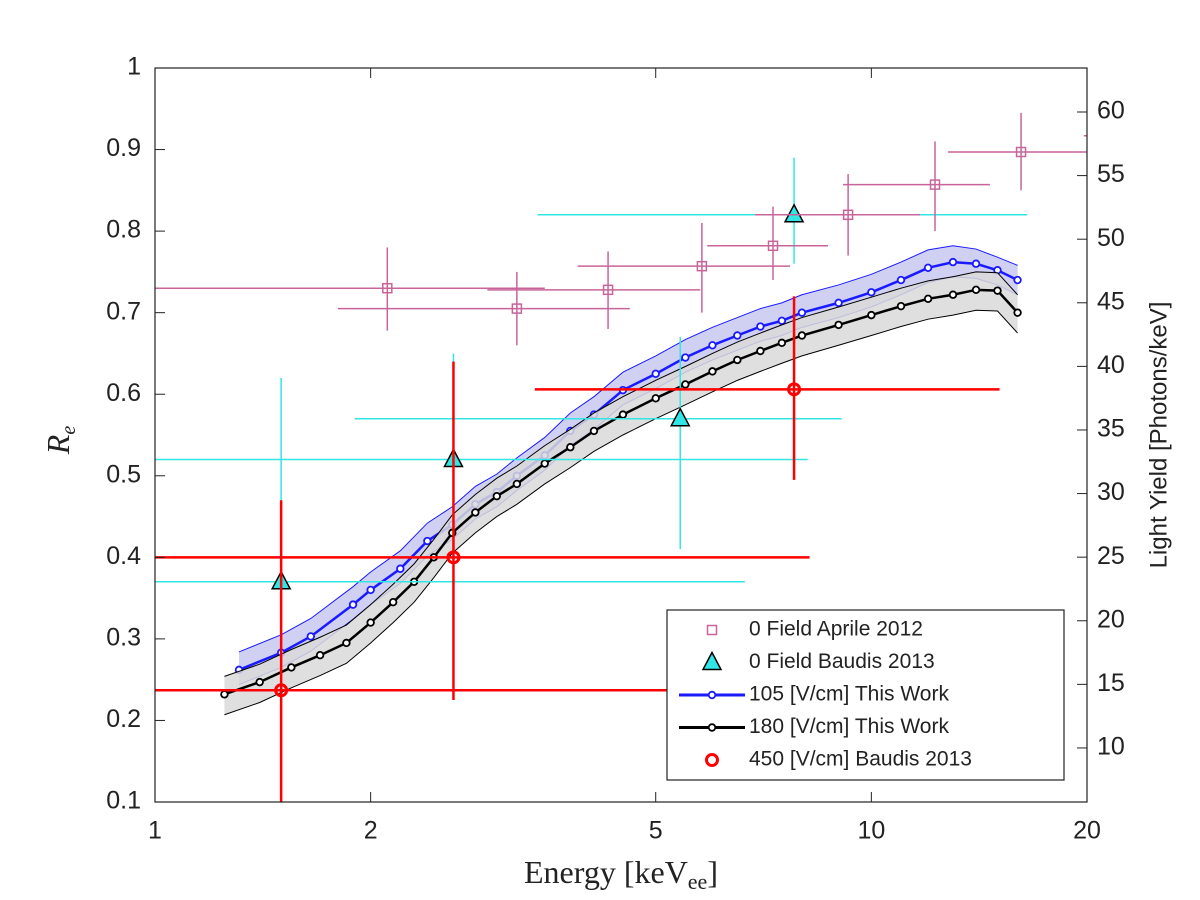 The image size is (1200, 900). I want to click on x-label-sub: ee, so click(698, 881).